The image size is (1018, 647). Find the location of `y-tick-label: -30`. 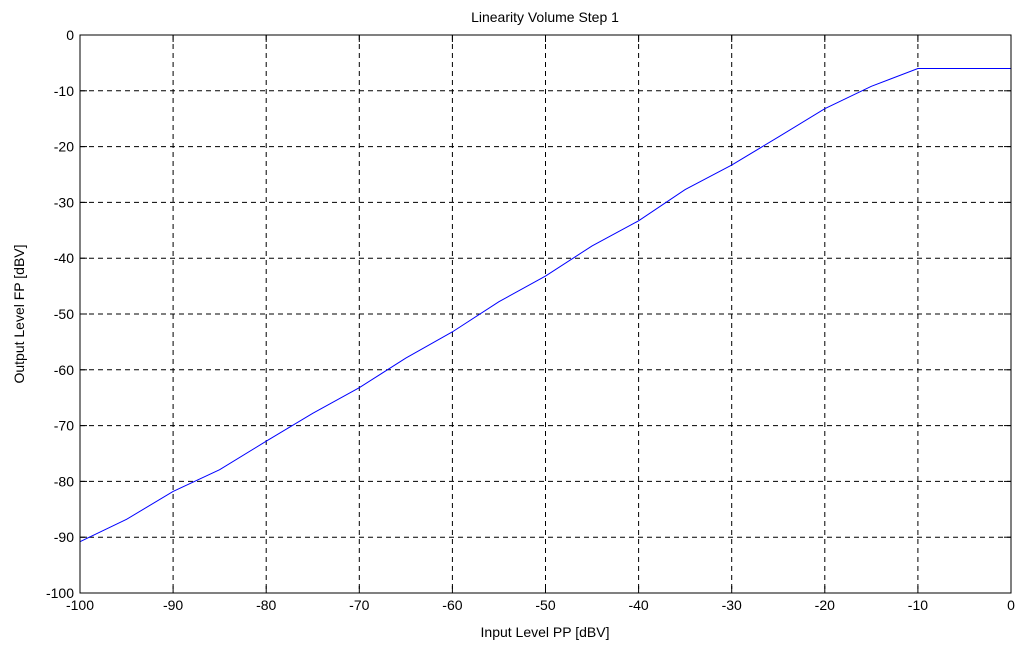

y-tick-label: -30 is located at coordinates (64, 202).